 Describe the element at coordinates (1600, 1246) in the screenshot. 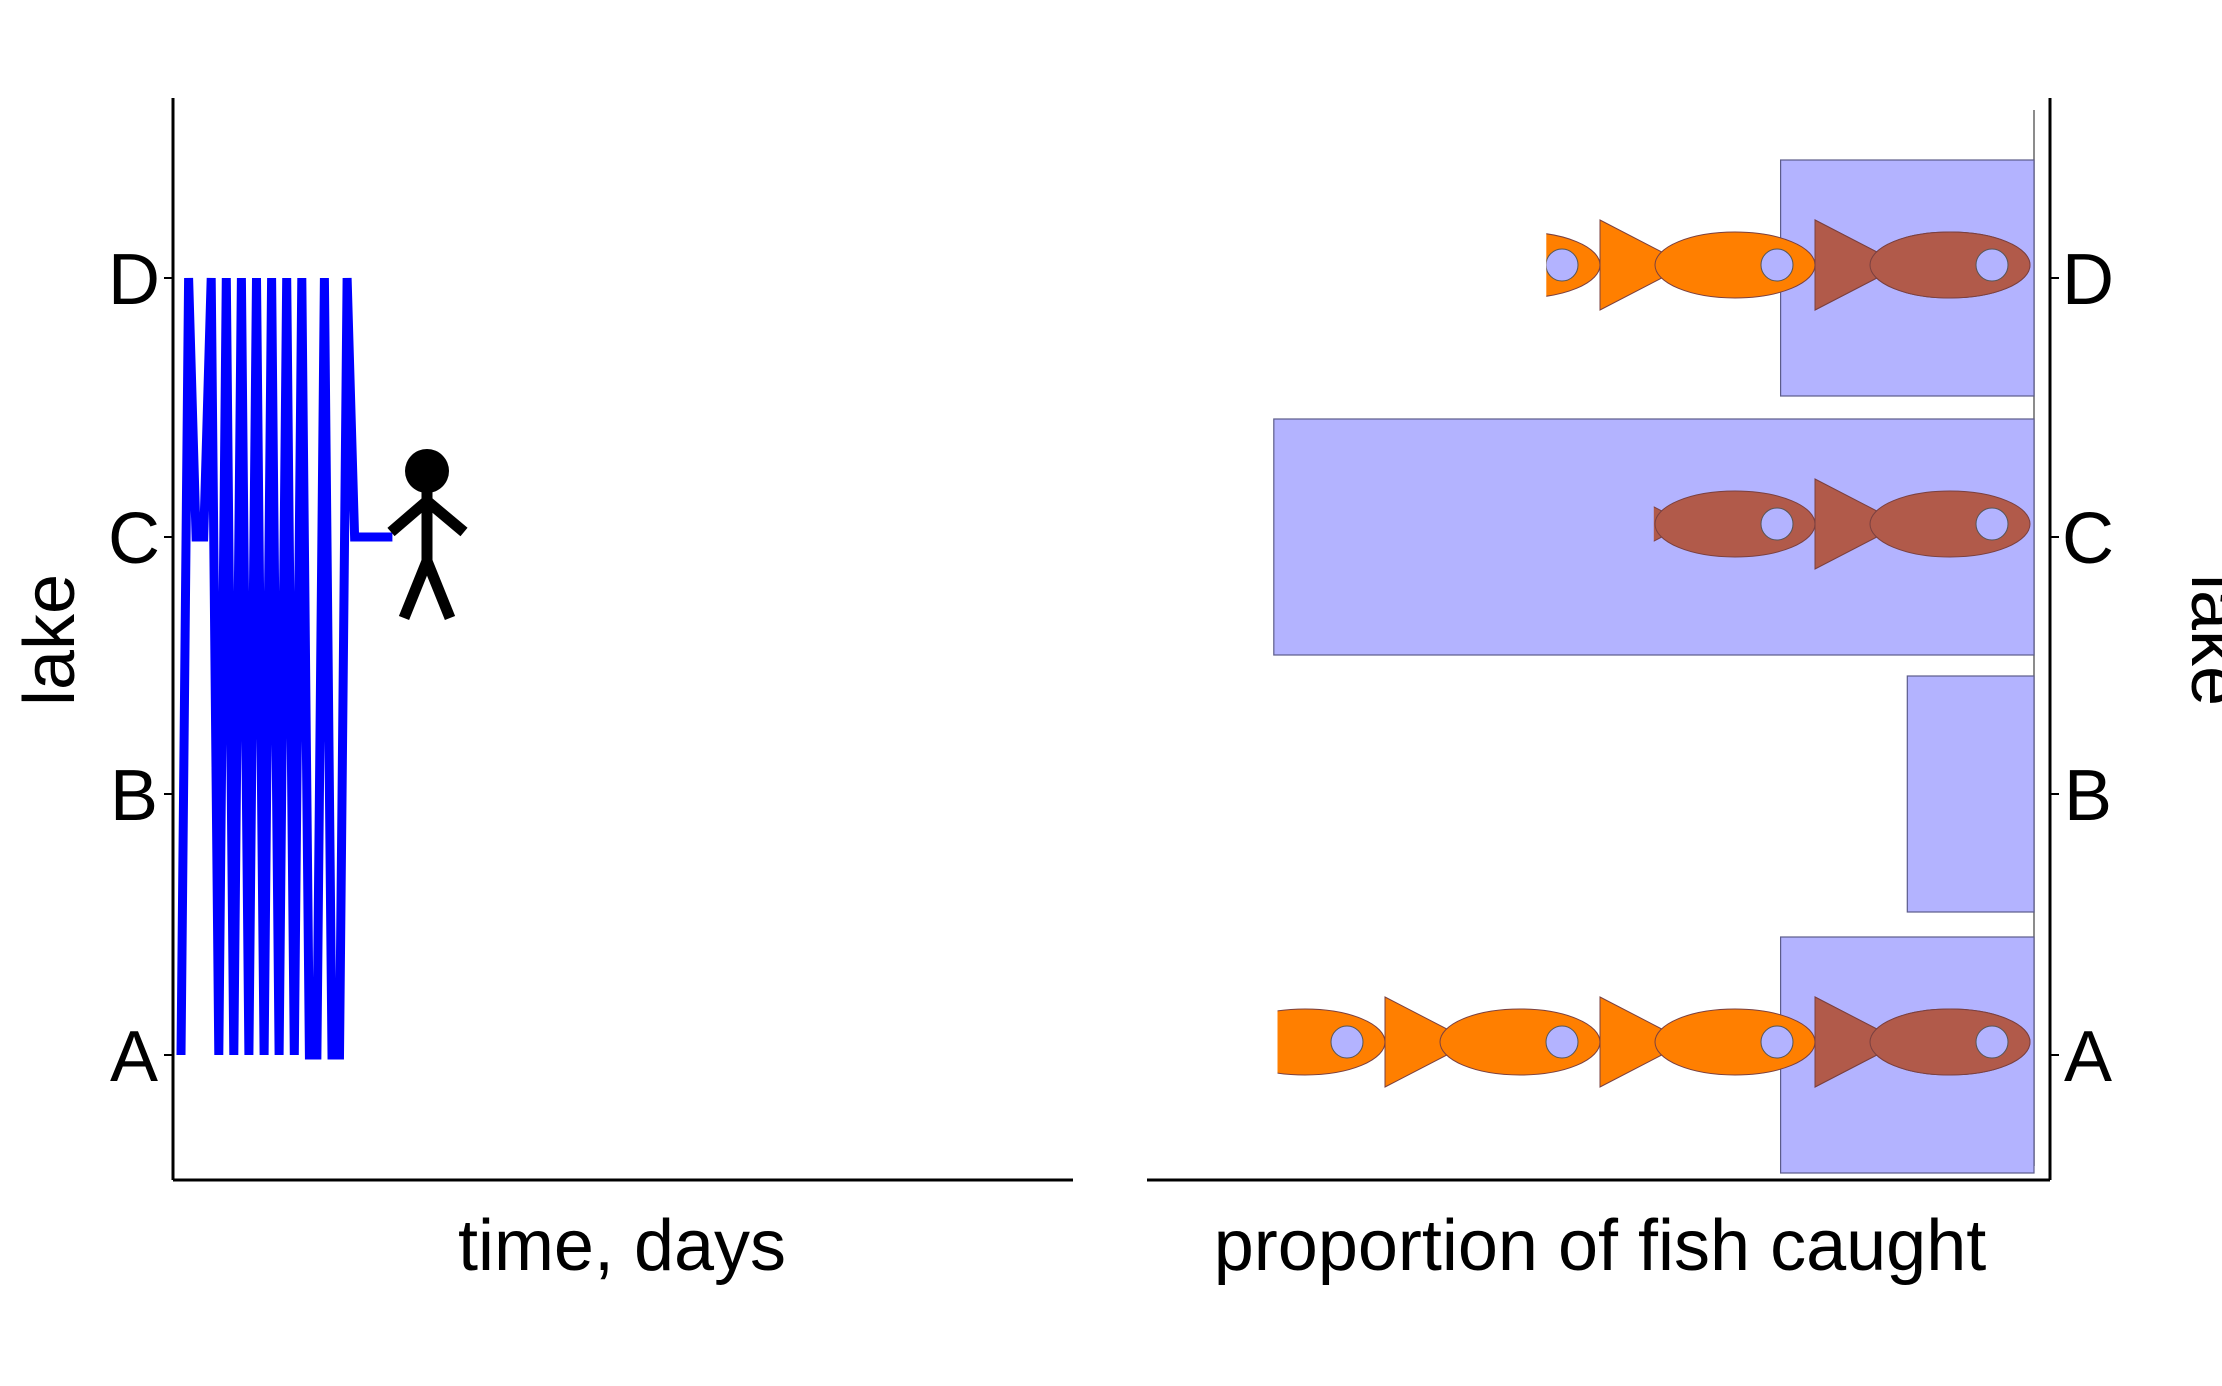

I see `right-x-axis-label: proportion of fish caught` at that location.